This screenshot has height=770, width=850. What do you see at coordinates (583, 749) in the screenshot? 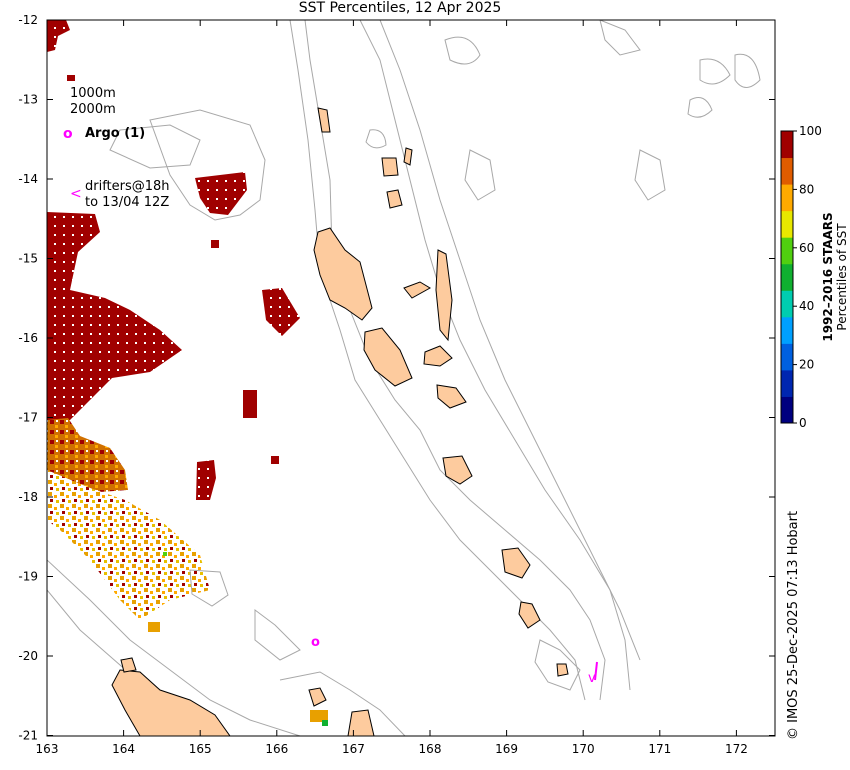
I see `x-tick-label: 170` at bounding box center [583, 749].